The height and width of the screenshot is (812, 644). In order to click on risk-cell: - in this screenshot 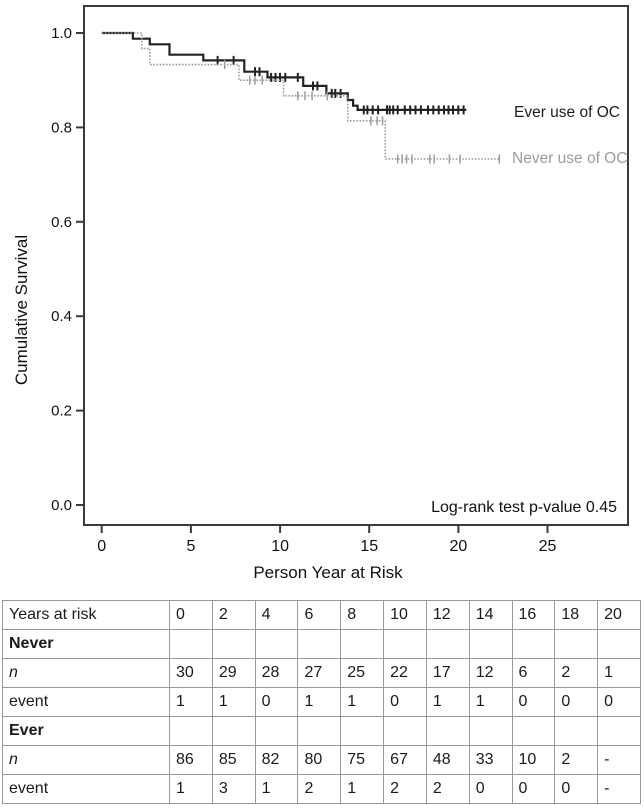, I will do `click(619, 789)`.